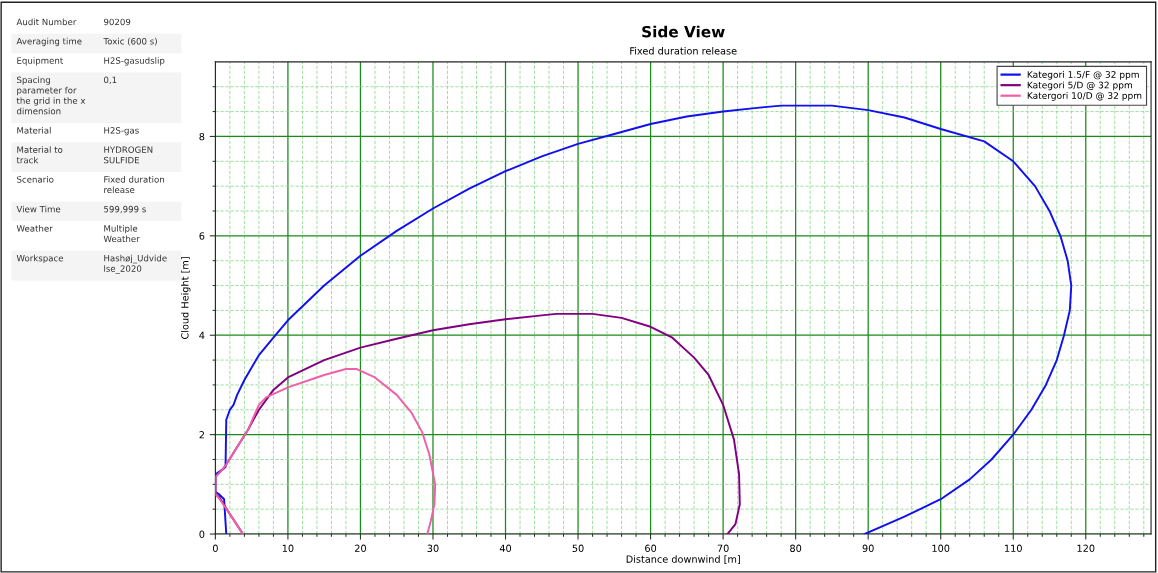 This screenshot has height=573, width=1158. What do you see at coordinates (215, 548) in the screenshot?
I see `x-tick-label: 0` at bounding box center [215, 548].